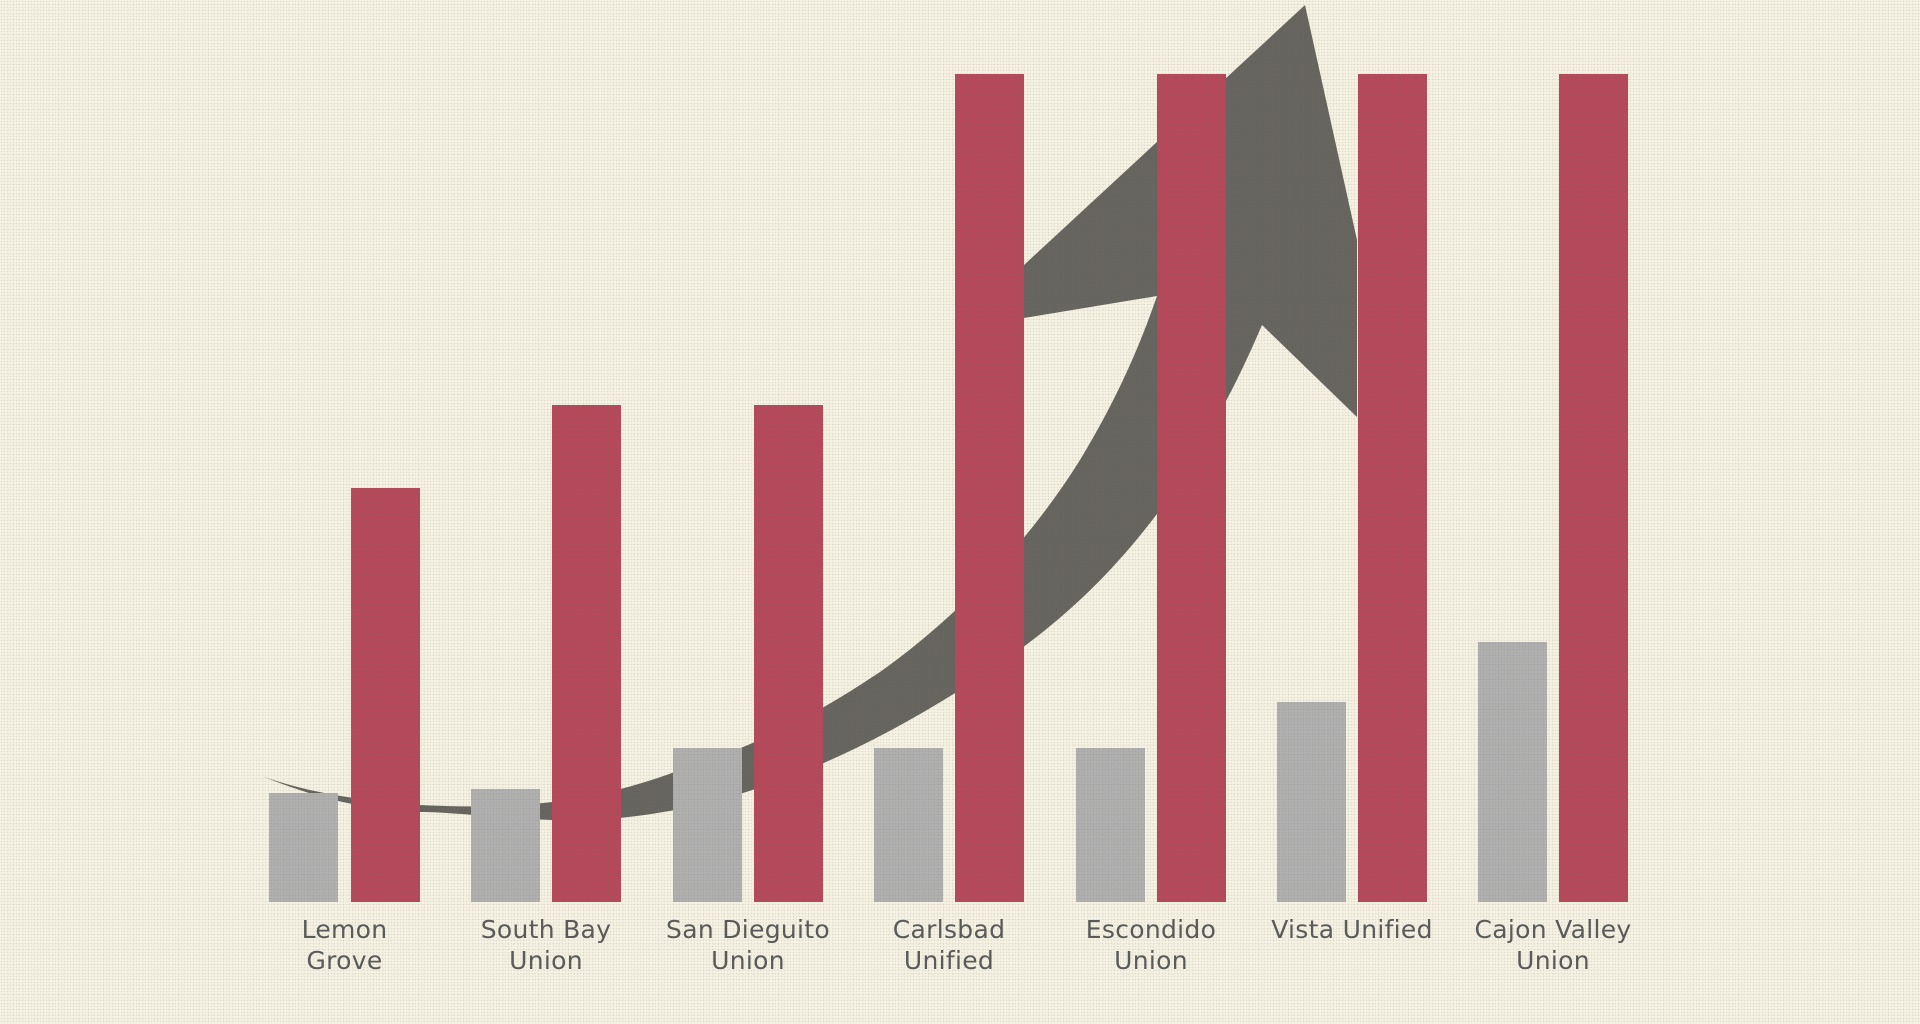 This screenshot has width=1920, height=1024. I want to click on category-label: Vista Unified, so click(1352, 945).